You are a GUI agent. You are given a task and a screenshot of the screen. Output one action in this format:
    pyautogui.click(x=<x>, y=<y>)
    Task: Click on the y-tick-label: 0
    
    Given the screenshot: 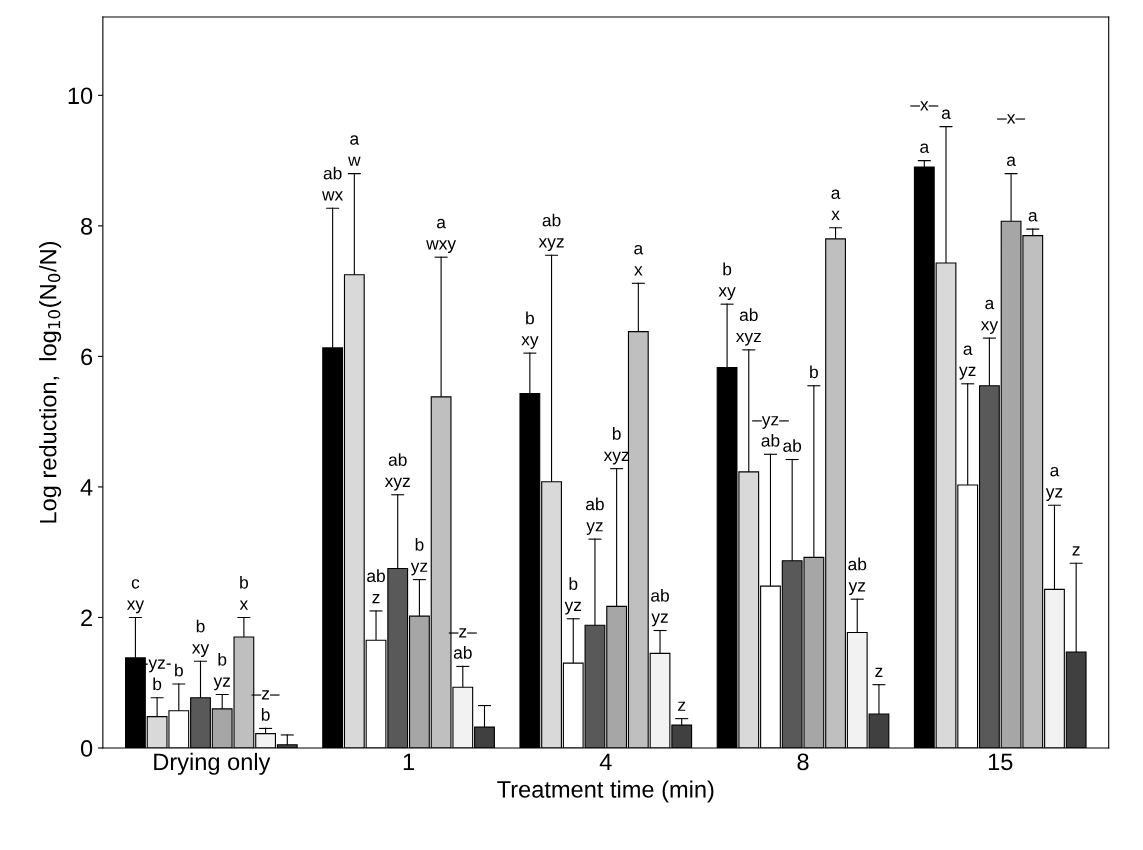 What is the action you would take?
    pyautogui.click(x=86, y=748)
    